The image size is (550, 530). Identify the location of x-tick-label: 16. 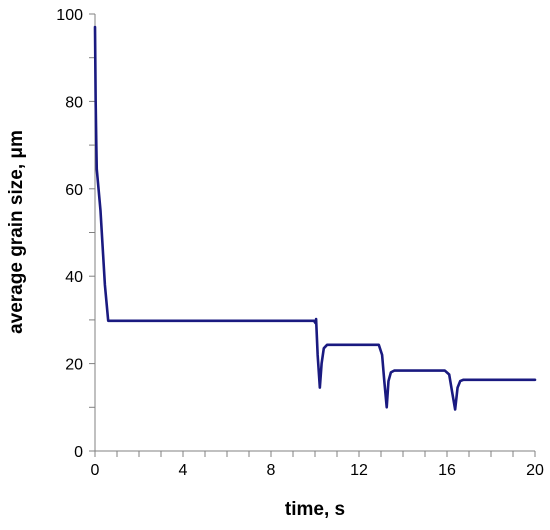
(447, 470).